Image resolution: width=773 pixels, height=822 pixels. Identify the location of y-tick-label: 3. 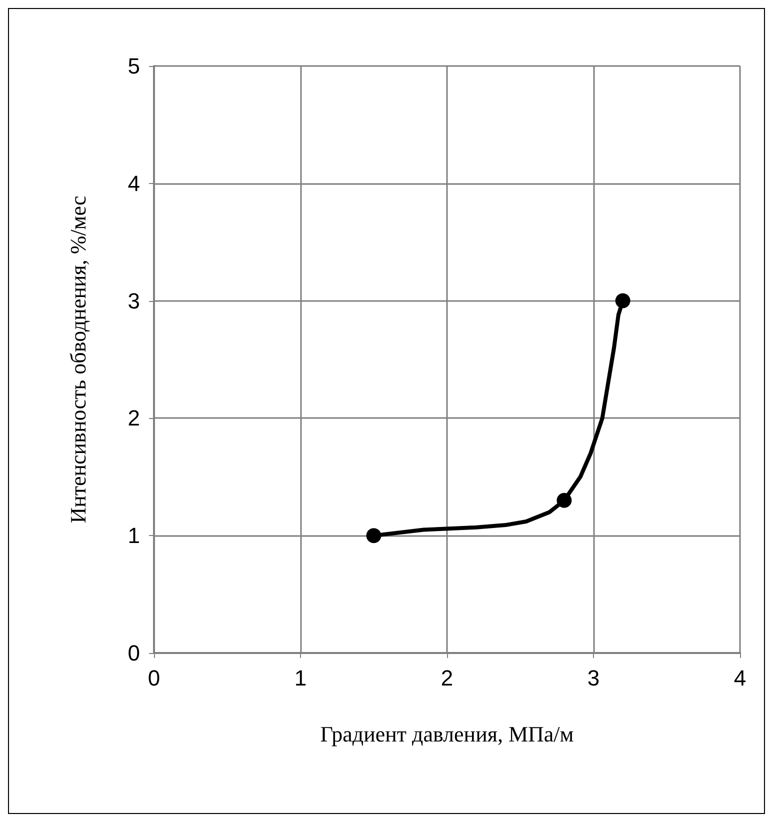
(134, 301).